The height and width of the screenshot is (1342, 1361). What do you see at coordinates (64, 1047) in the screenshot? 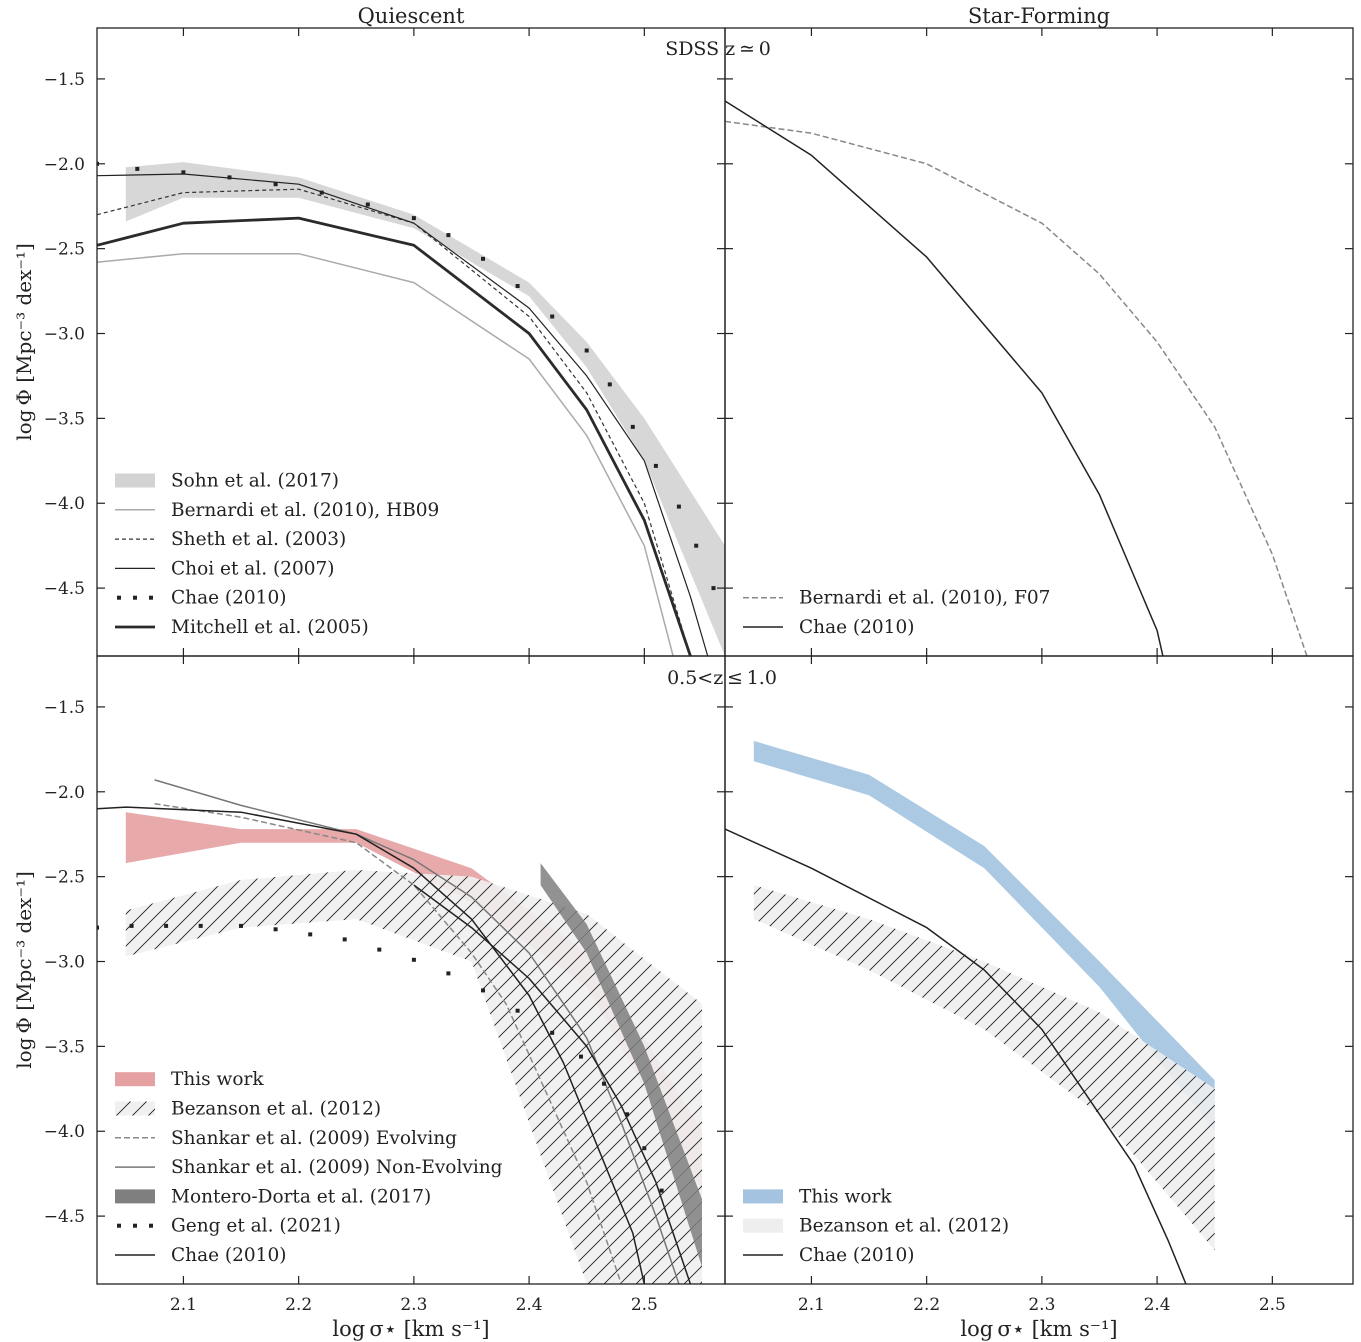
I see `y-tick-label: −3.5` at bounding box center [64, 1047].